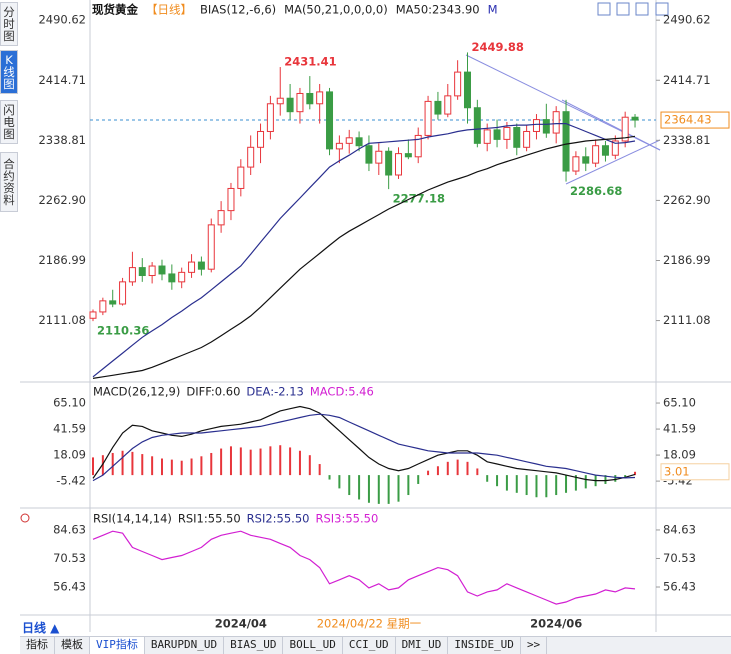 The image size is (731, 654). I want to click on y-tick-label: -5.42, so click(71, 481).